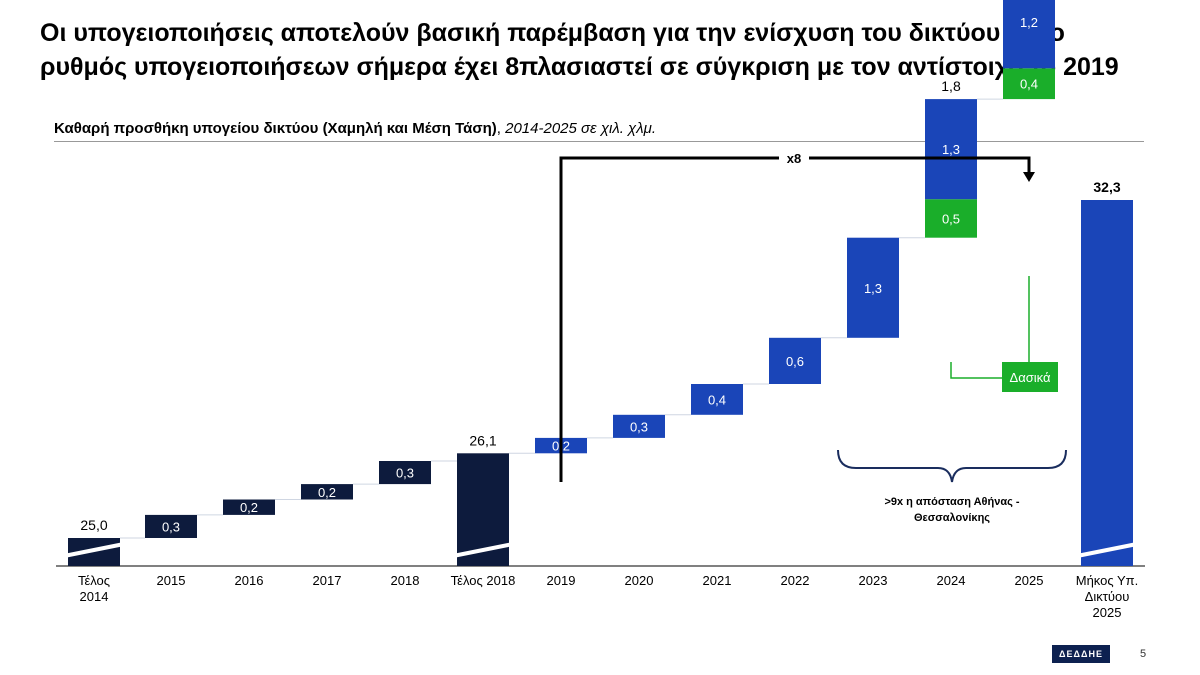 The image size is (1200, 675). I want to click on category-label: Τέλος 2014, so click(94, 588).